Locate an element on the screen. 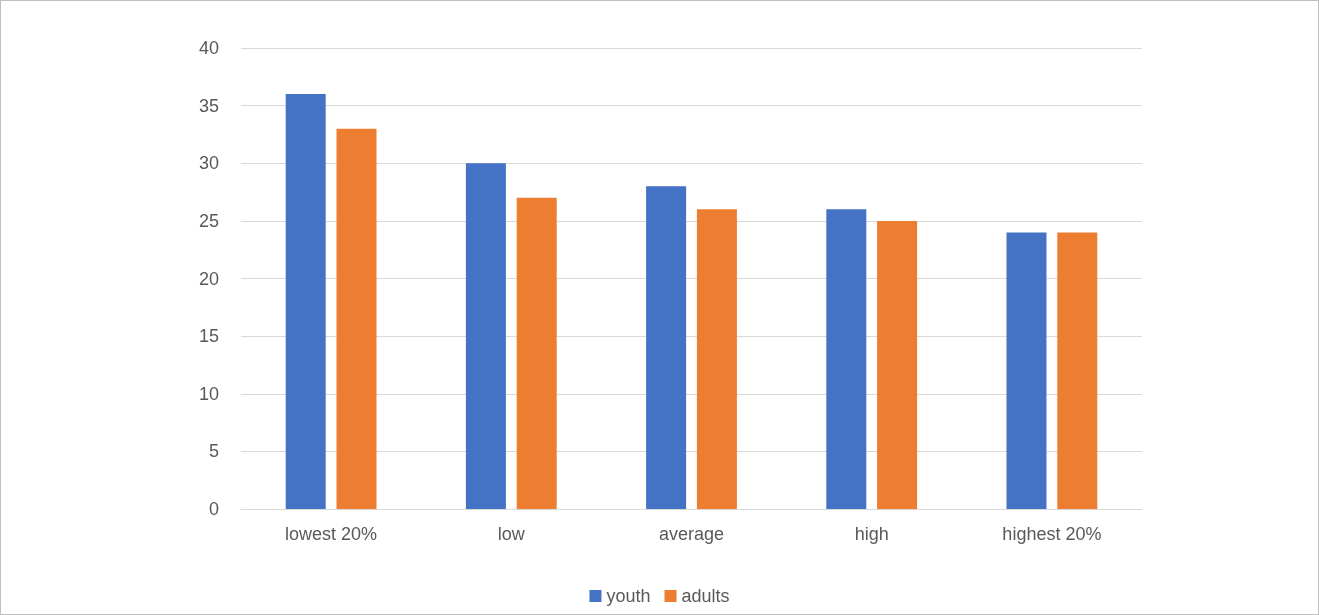 The height and width of the screenshot is (615, 1319). y-tick-label: 0 is located at coordinates (213, 509).